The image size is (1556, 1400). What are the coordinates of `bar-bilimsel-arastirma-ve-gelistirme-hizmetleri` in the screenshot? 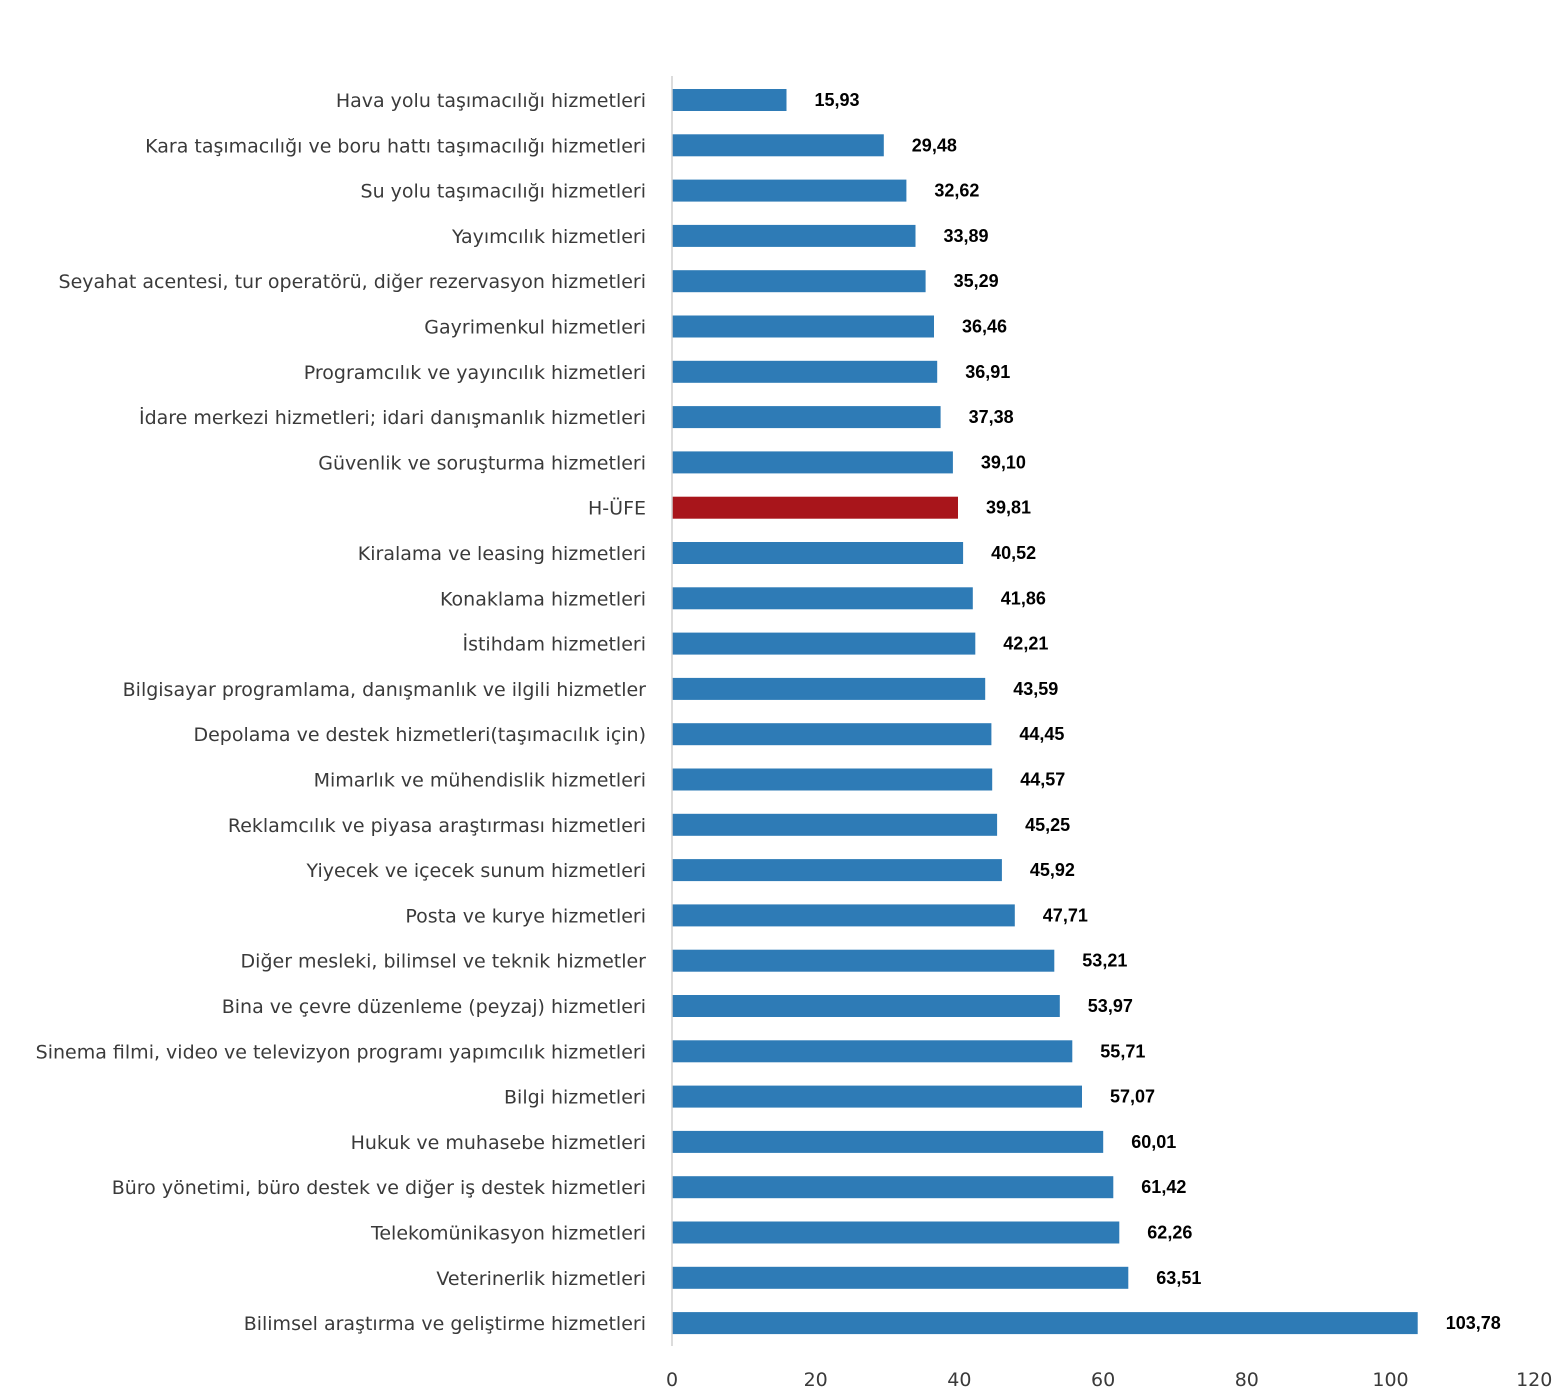 It's located at (1045, 1323).